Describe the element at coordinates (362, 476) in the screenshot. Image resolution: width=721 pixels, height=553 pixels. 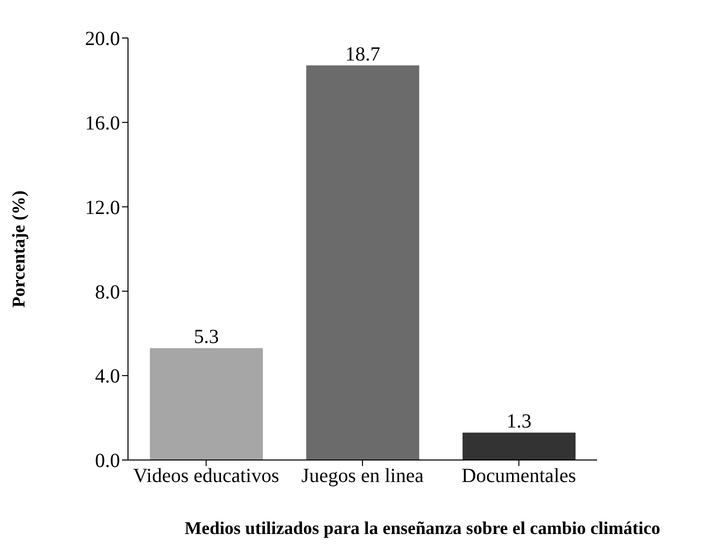
I see `x-tick-label: Juegos en linea` at that location.